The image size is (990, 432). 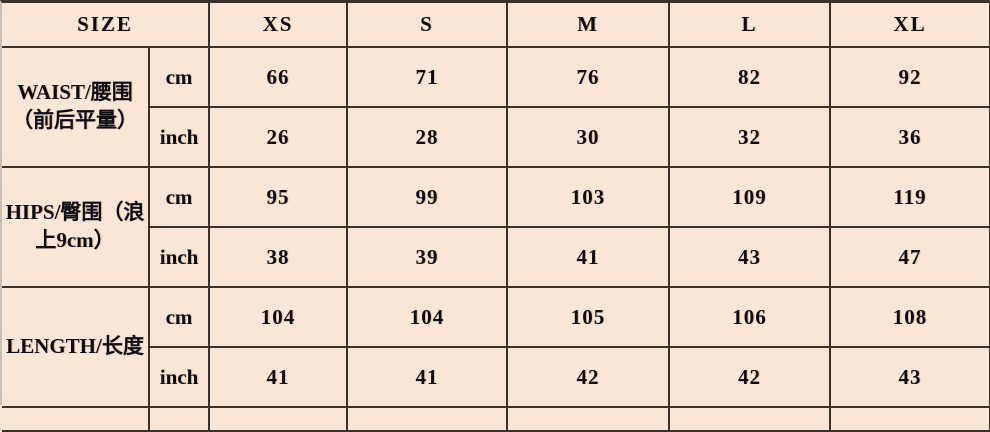 What do you see at coordinates (910, 317) in the screenshot?
I see `cell-length-cm-xl: 108` at bounding box center [910, 317].